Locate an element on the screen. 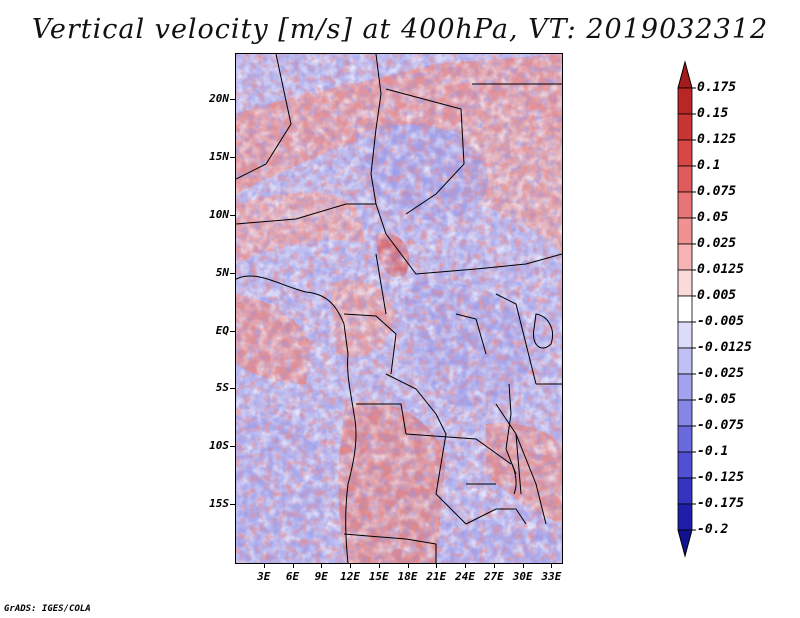  colorbar-tick-label: 0.05 is located at coordinates (713, 217).